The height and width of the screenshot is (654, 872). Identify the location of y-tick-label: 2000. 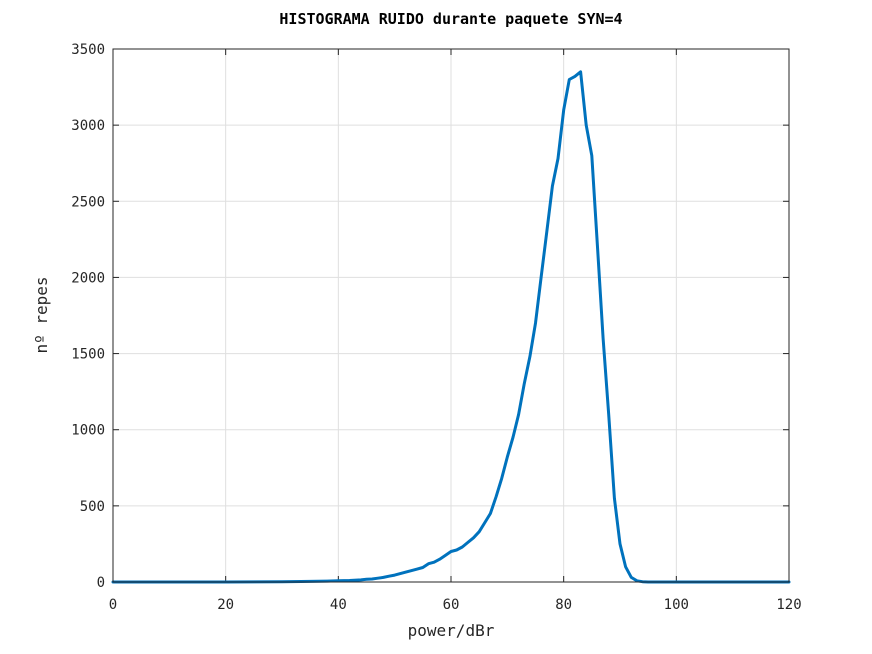
(88, 278).